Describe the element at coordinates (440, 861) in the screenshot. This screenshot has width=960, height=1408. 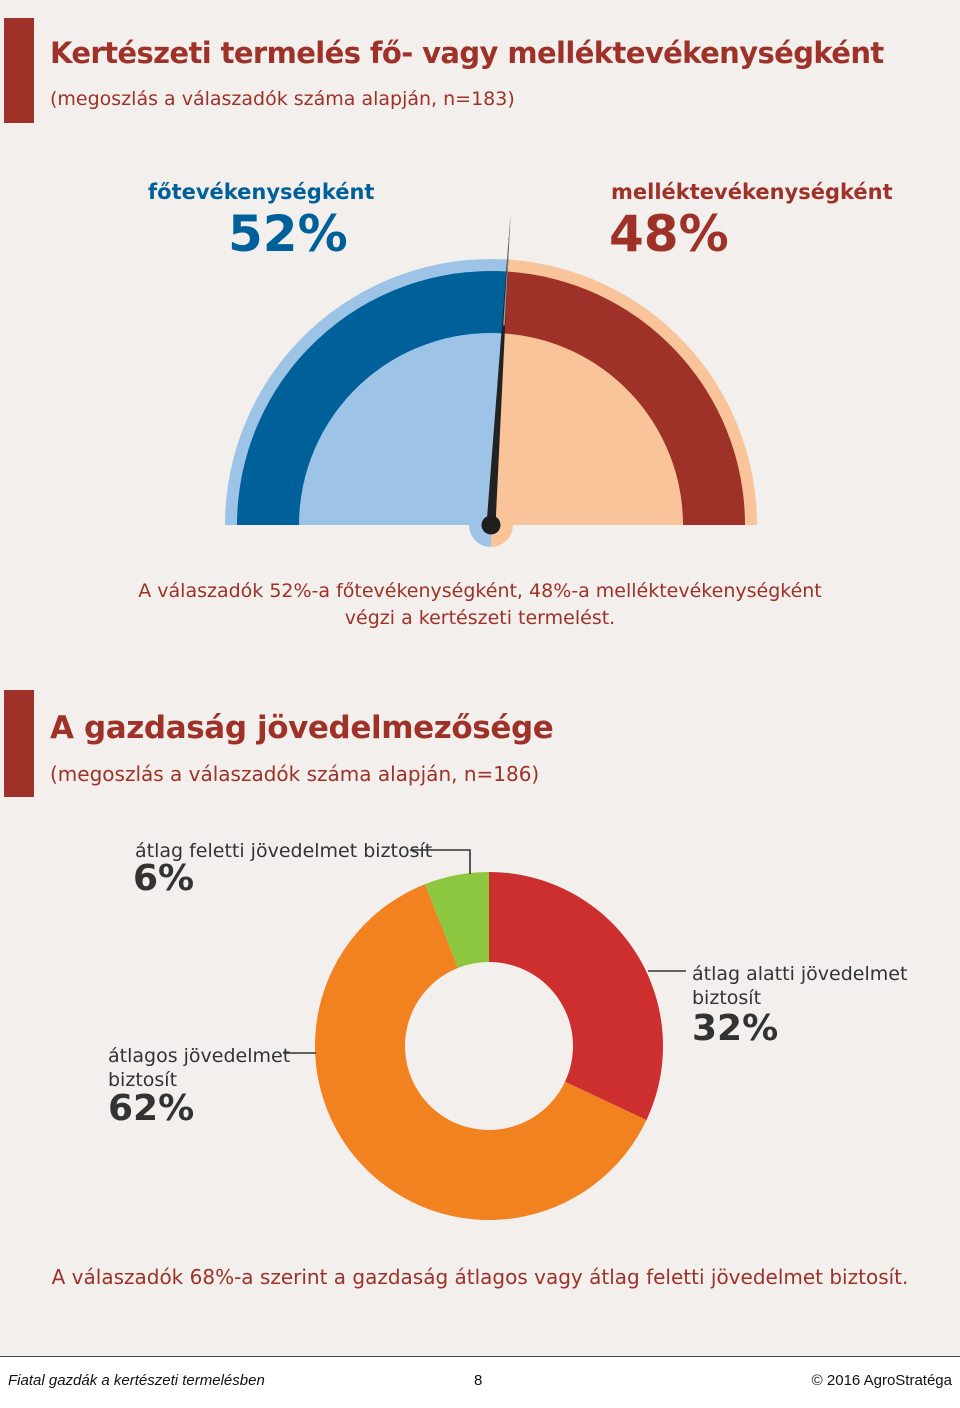
I see `leader-line-above` at that location.